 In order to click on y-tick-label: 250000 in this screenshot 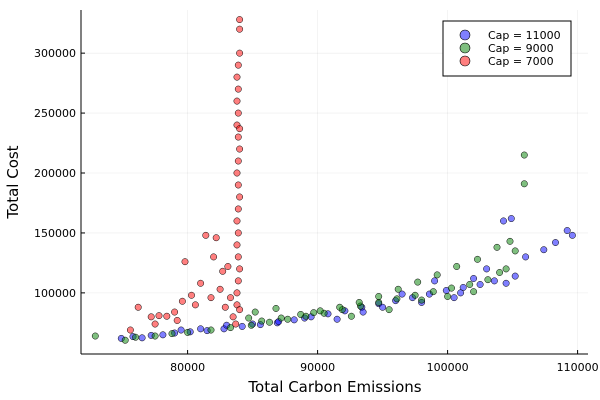, I will do `click(55, 113)`.